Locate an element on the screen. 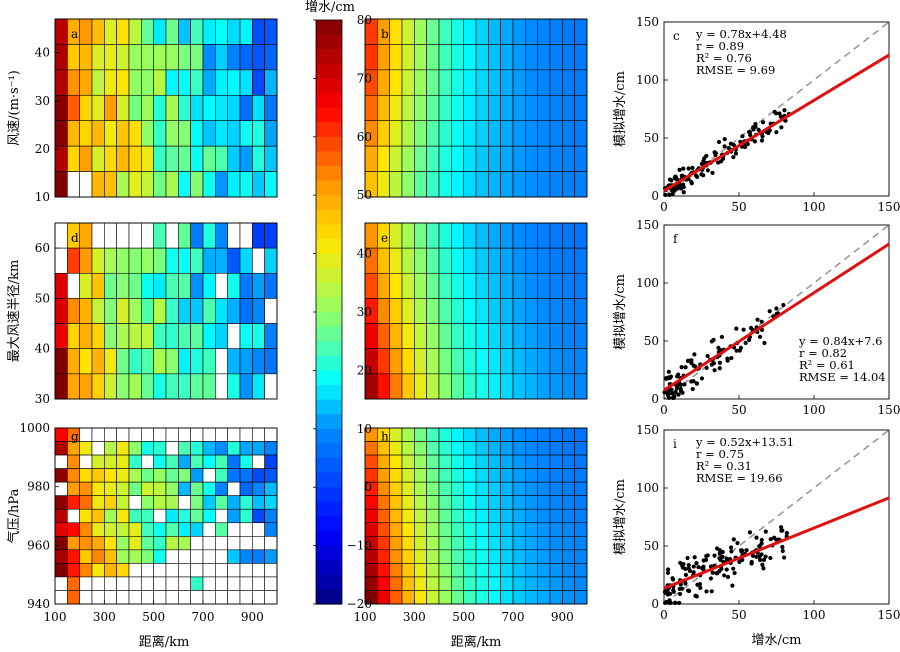 The width and height of the screenshot is (900, 652). x-tick-label: 100 is located at coordinates (365, 617).